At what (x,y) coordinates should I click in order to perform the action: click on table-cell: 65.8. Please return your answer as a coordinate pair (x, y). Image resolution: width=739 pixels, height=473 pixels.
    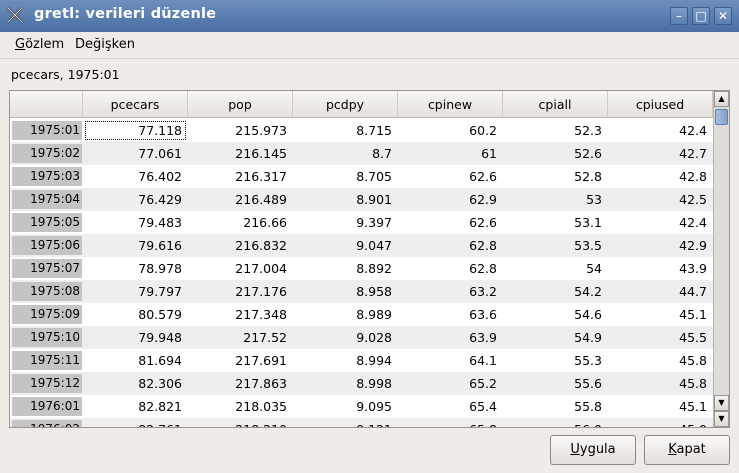
    Looking at the image, I should click on (450, 422).